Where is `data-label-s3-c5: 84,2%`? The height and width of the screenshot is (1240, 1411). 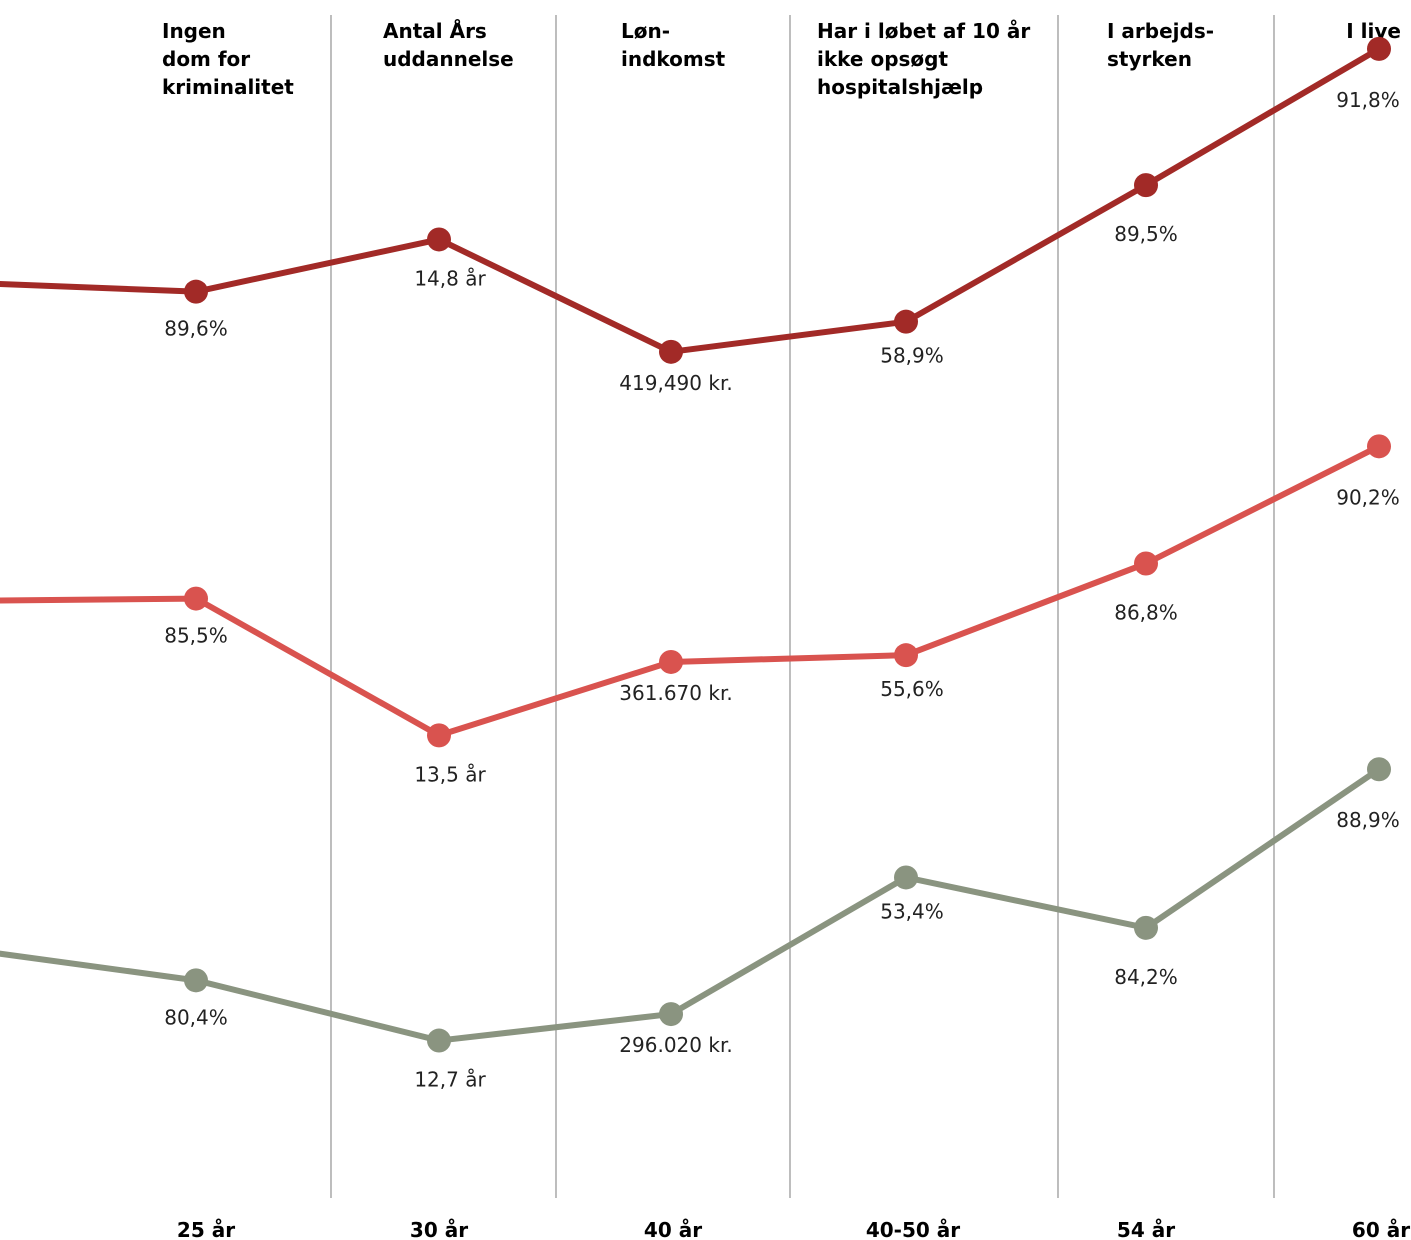
data-label-s3-c5: 84,2% is located at coordinates (1146, 977).